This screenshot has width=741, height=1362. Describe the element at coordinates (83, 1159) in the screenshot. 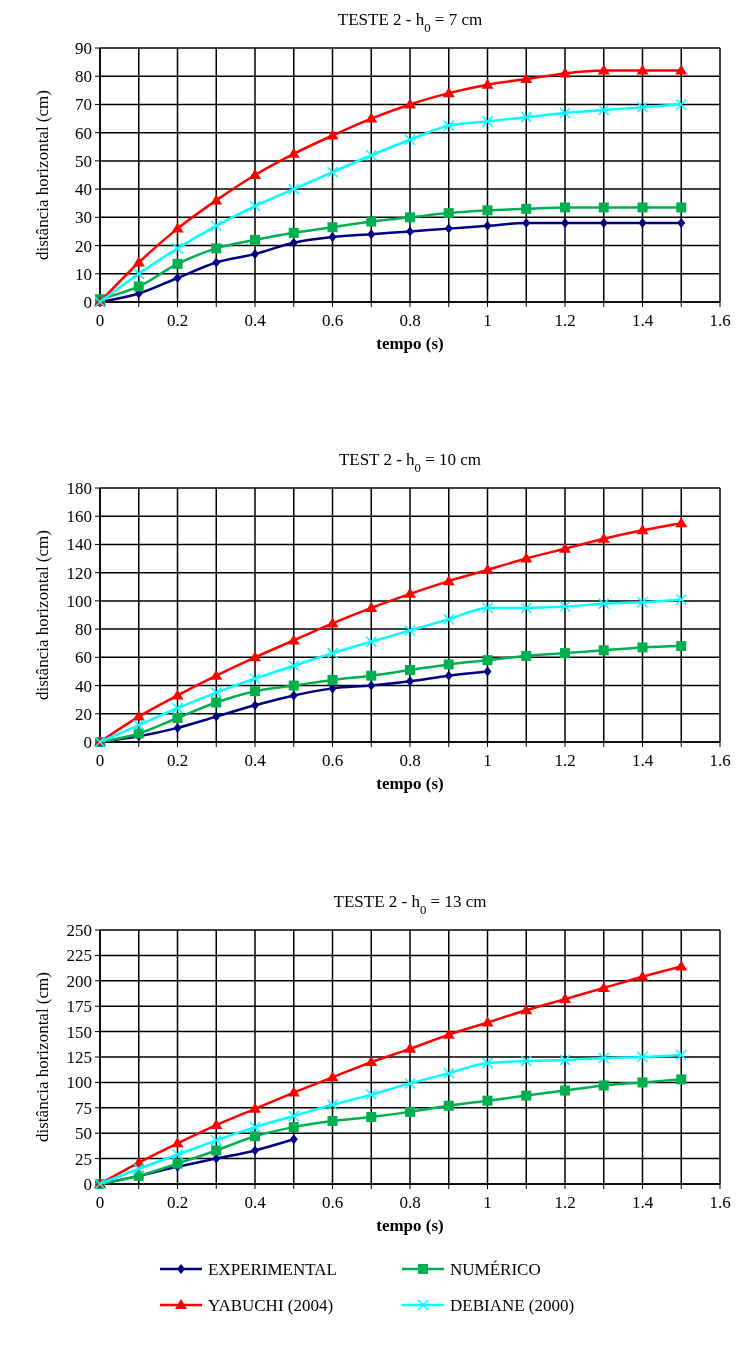

I see `y-tick-label: 25` at that location.